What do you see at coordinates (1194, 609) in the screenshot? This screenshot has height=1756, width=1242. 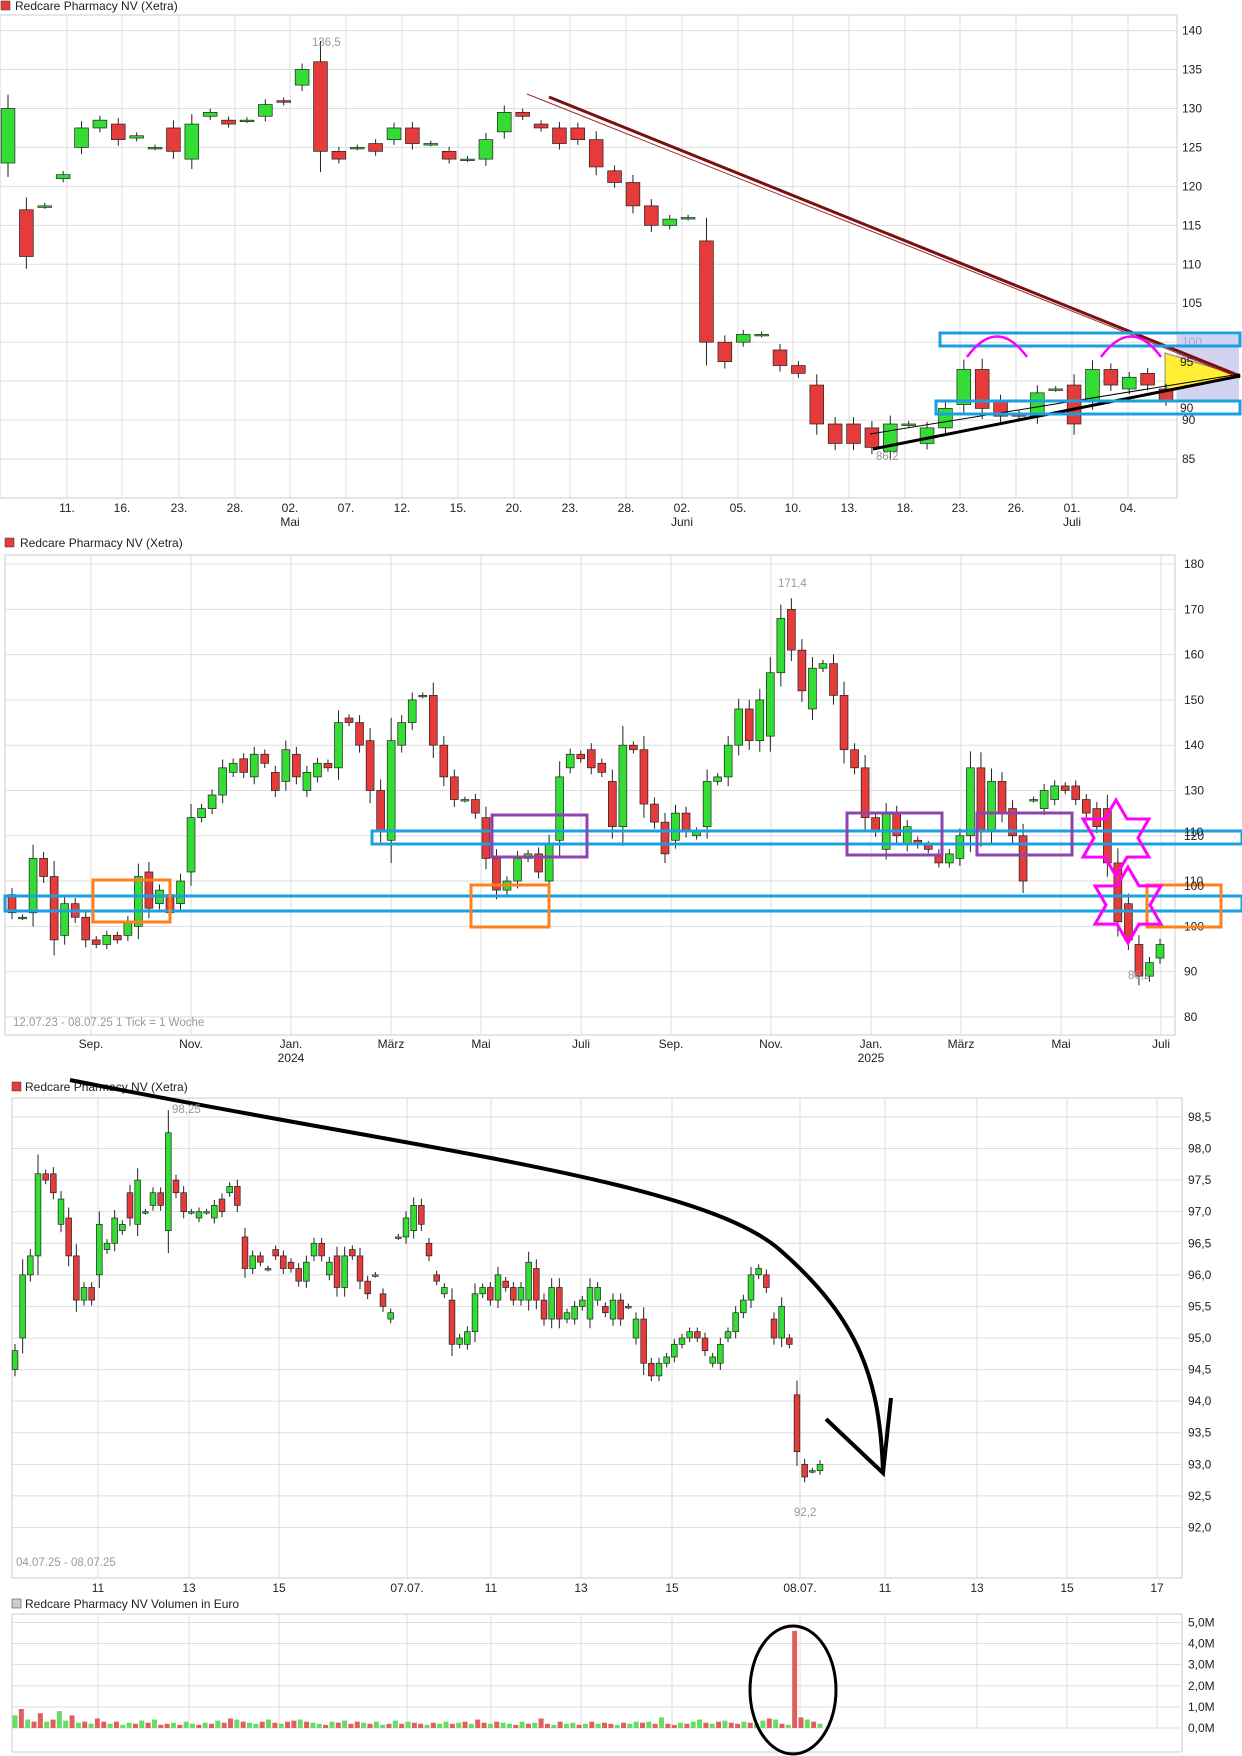 I see `y-tick-label: 170` at bounding box center [1194, 609].